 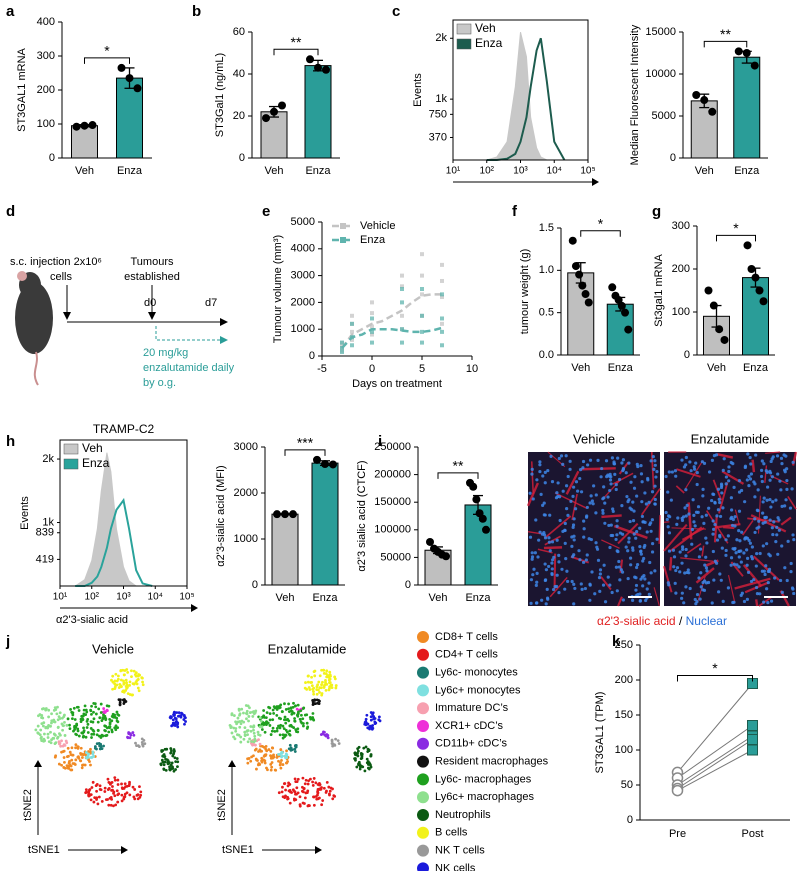 I want to click on legend-label: Neutrophils, so click(x=463, y=815).